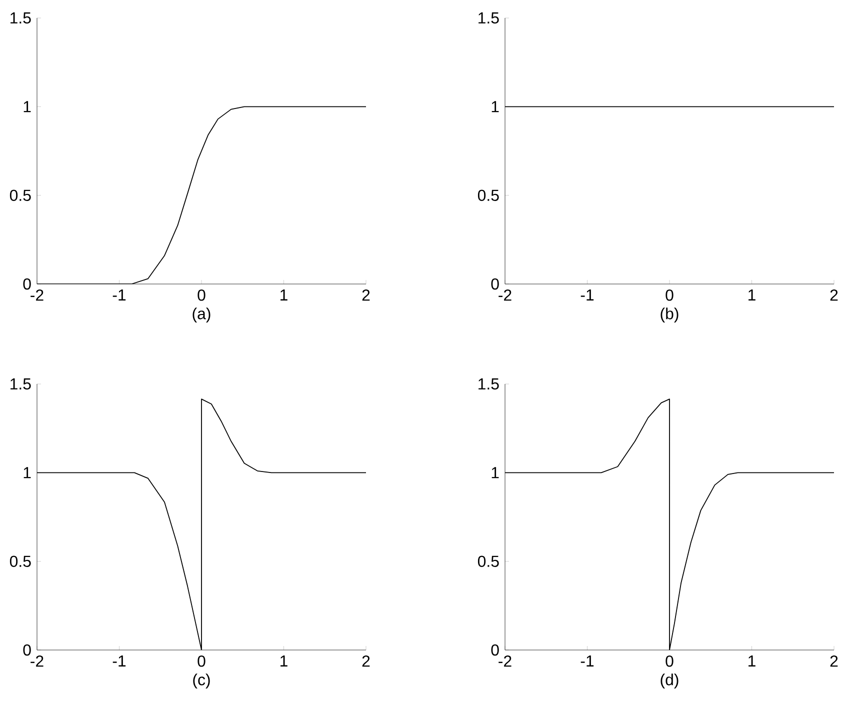 The height and width of the screenshot is (704, 846). Describe the element at coordinates (201, 681) in the screenshot. I see `x-axis-title: (c)` at that location.